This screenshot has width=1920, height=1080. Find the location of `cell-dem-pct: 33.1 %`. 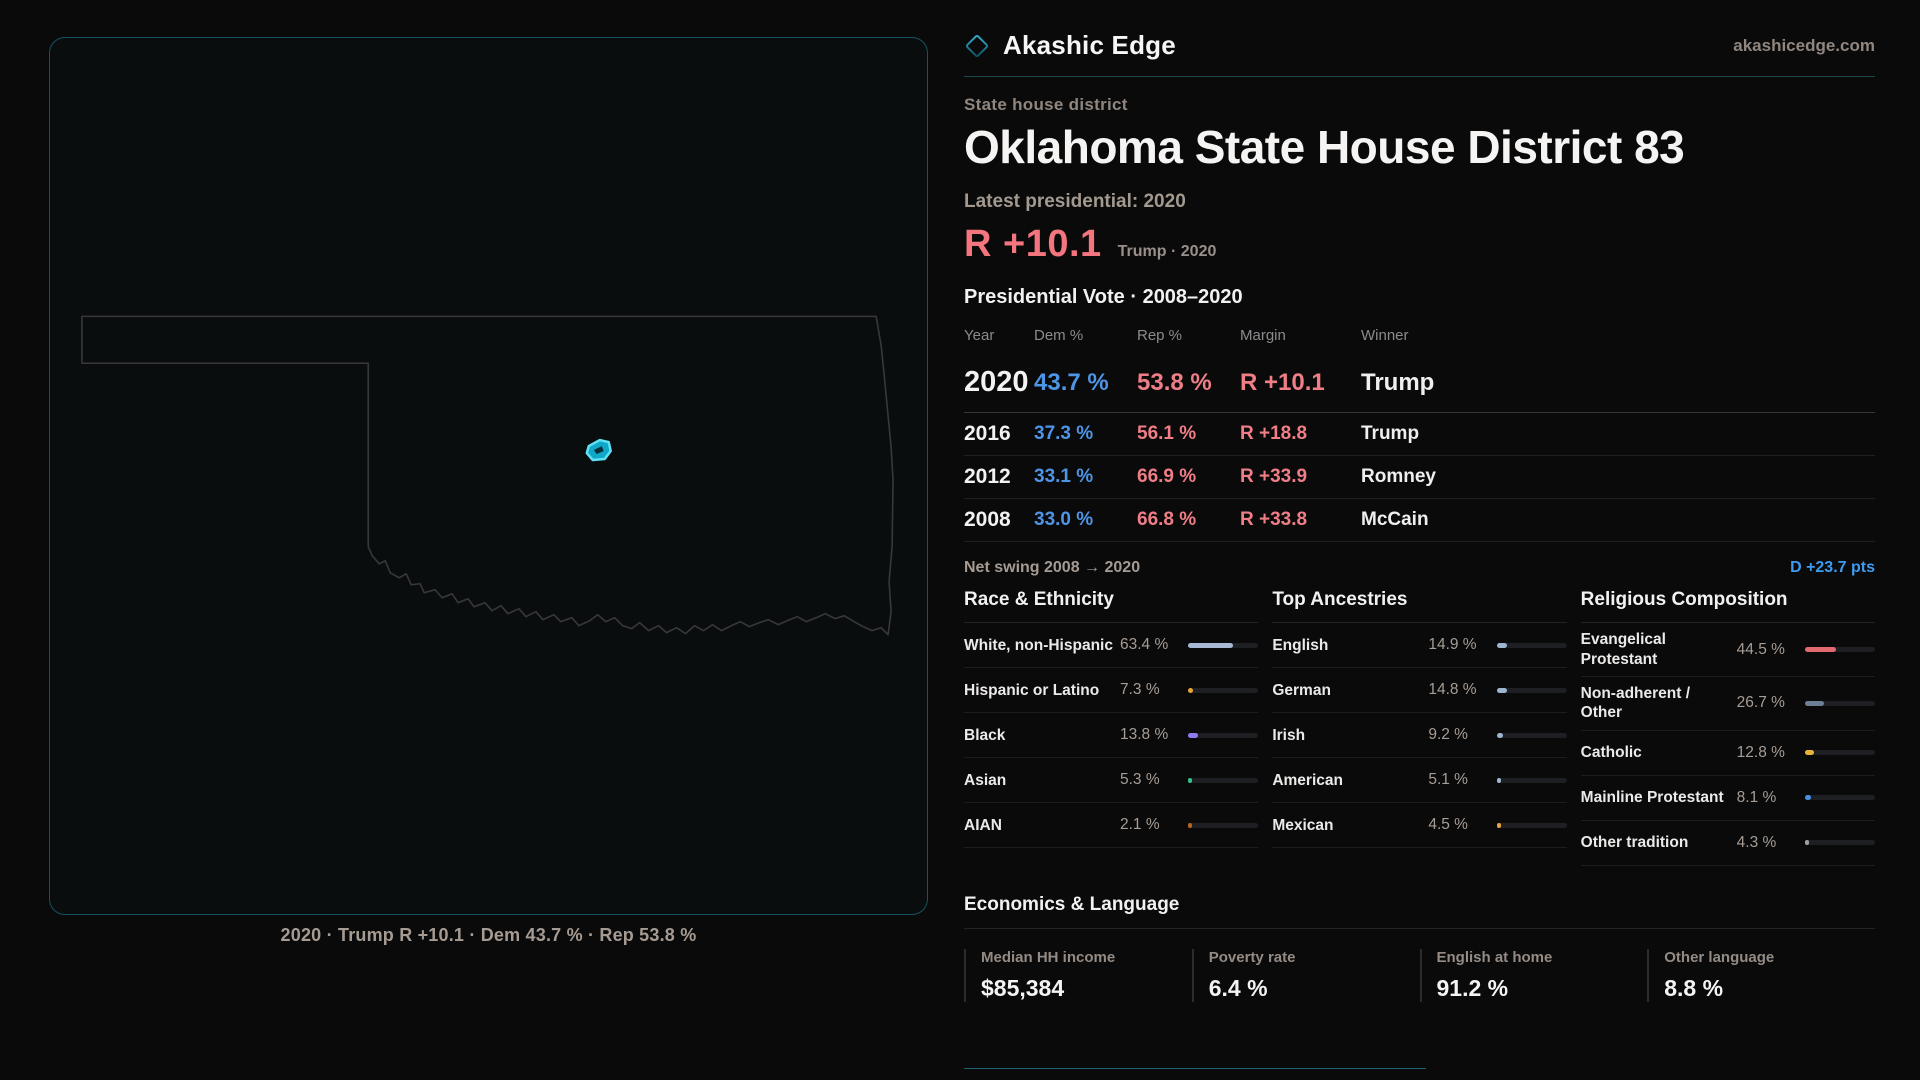

cell-dem-pct: 33.1 % is located at coordinates (1064, 477).